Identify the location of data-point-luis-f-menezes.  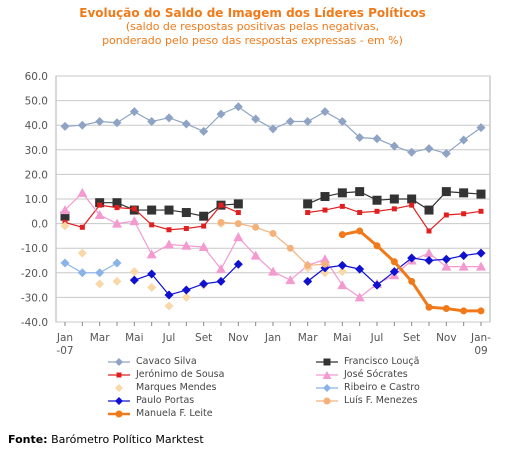
(273, 233).